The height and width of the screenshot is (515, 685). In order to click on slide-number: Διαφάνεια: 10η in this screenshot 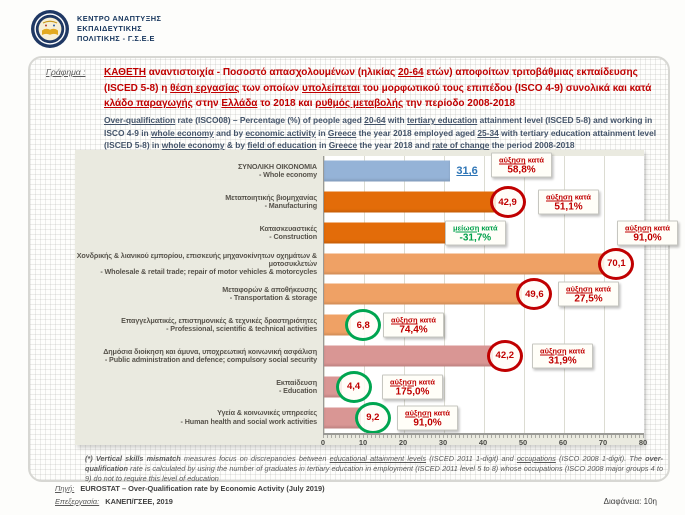, I will do `click(630, 501)`.